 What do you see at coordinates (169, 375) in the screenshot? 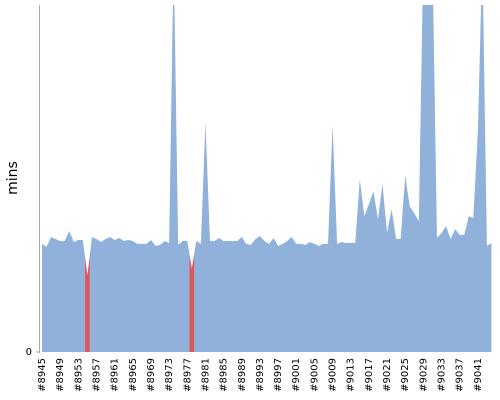
I see `x-tick-label: #8973` at bounding box center [169, 375].